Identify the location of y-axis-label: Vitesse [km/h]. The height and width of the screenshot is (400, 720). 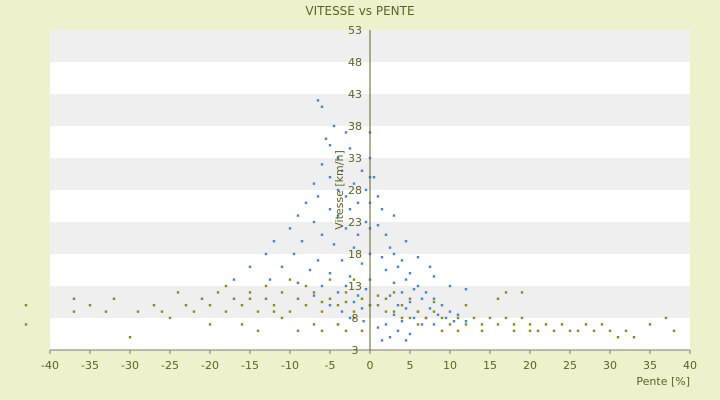
(339, 190).